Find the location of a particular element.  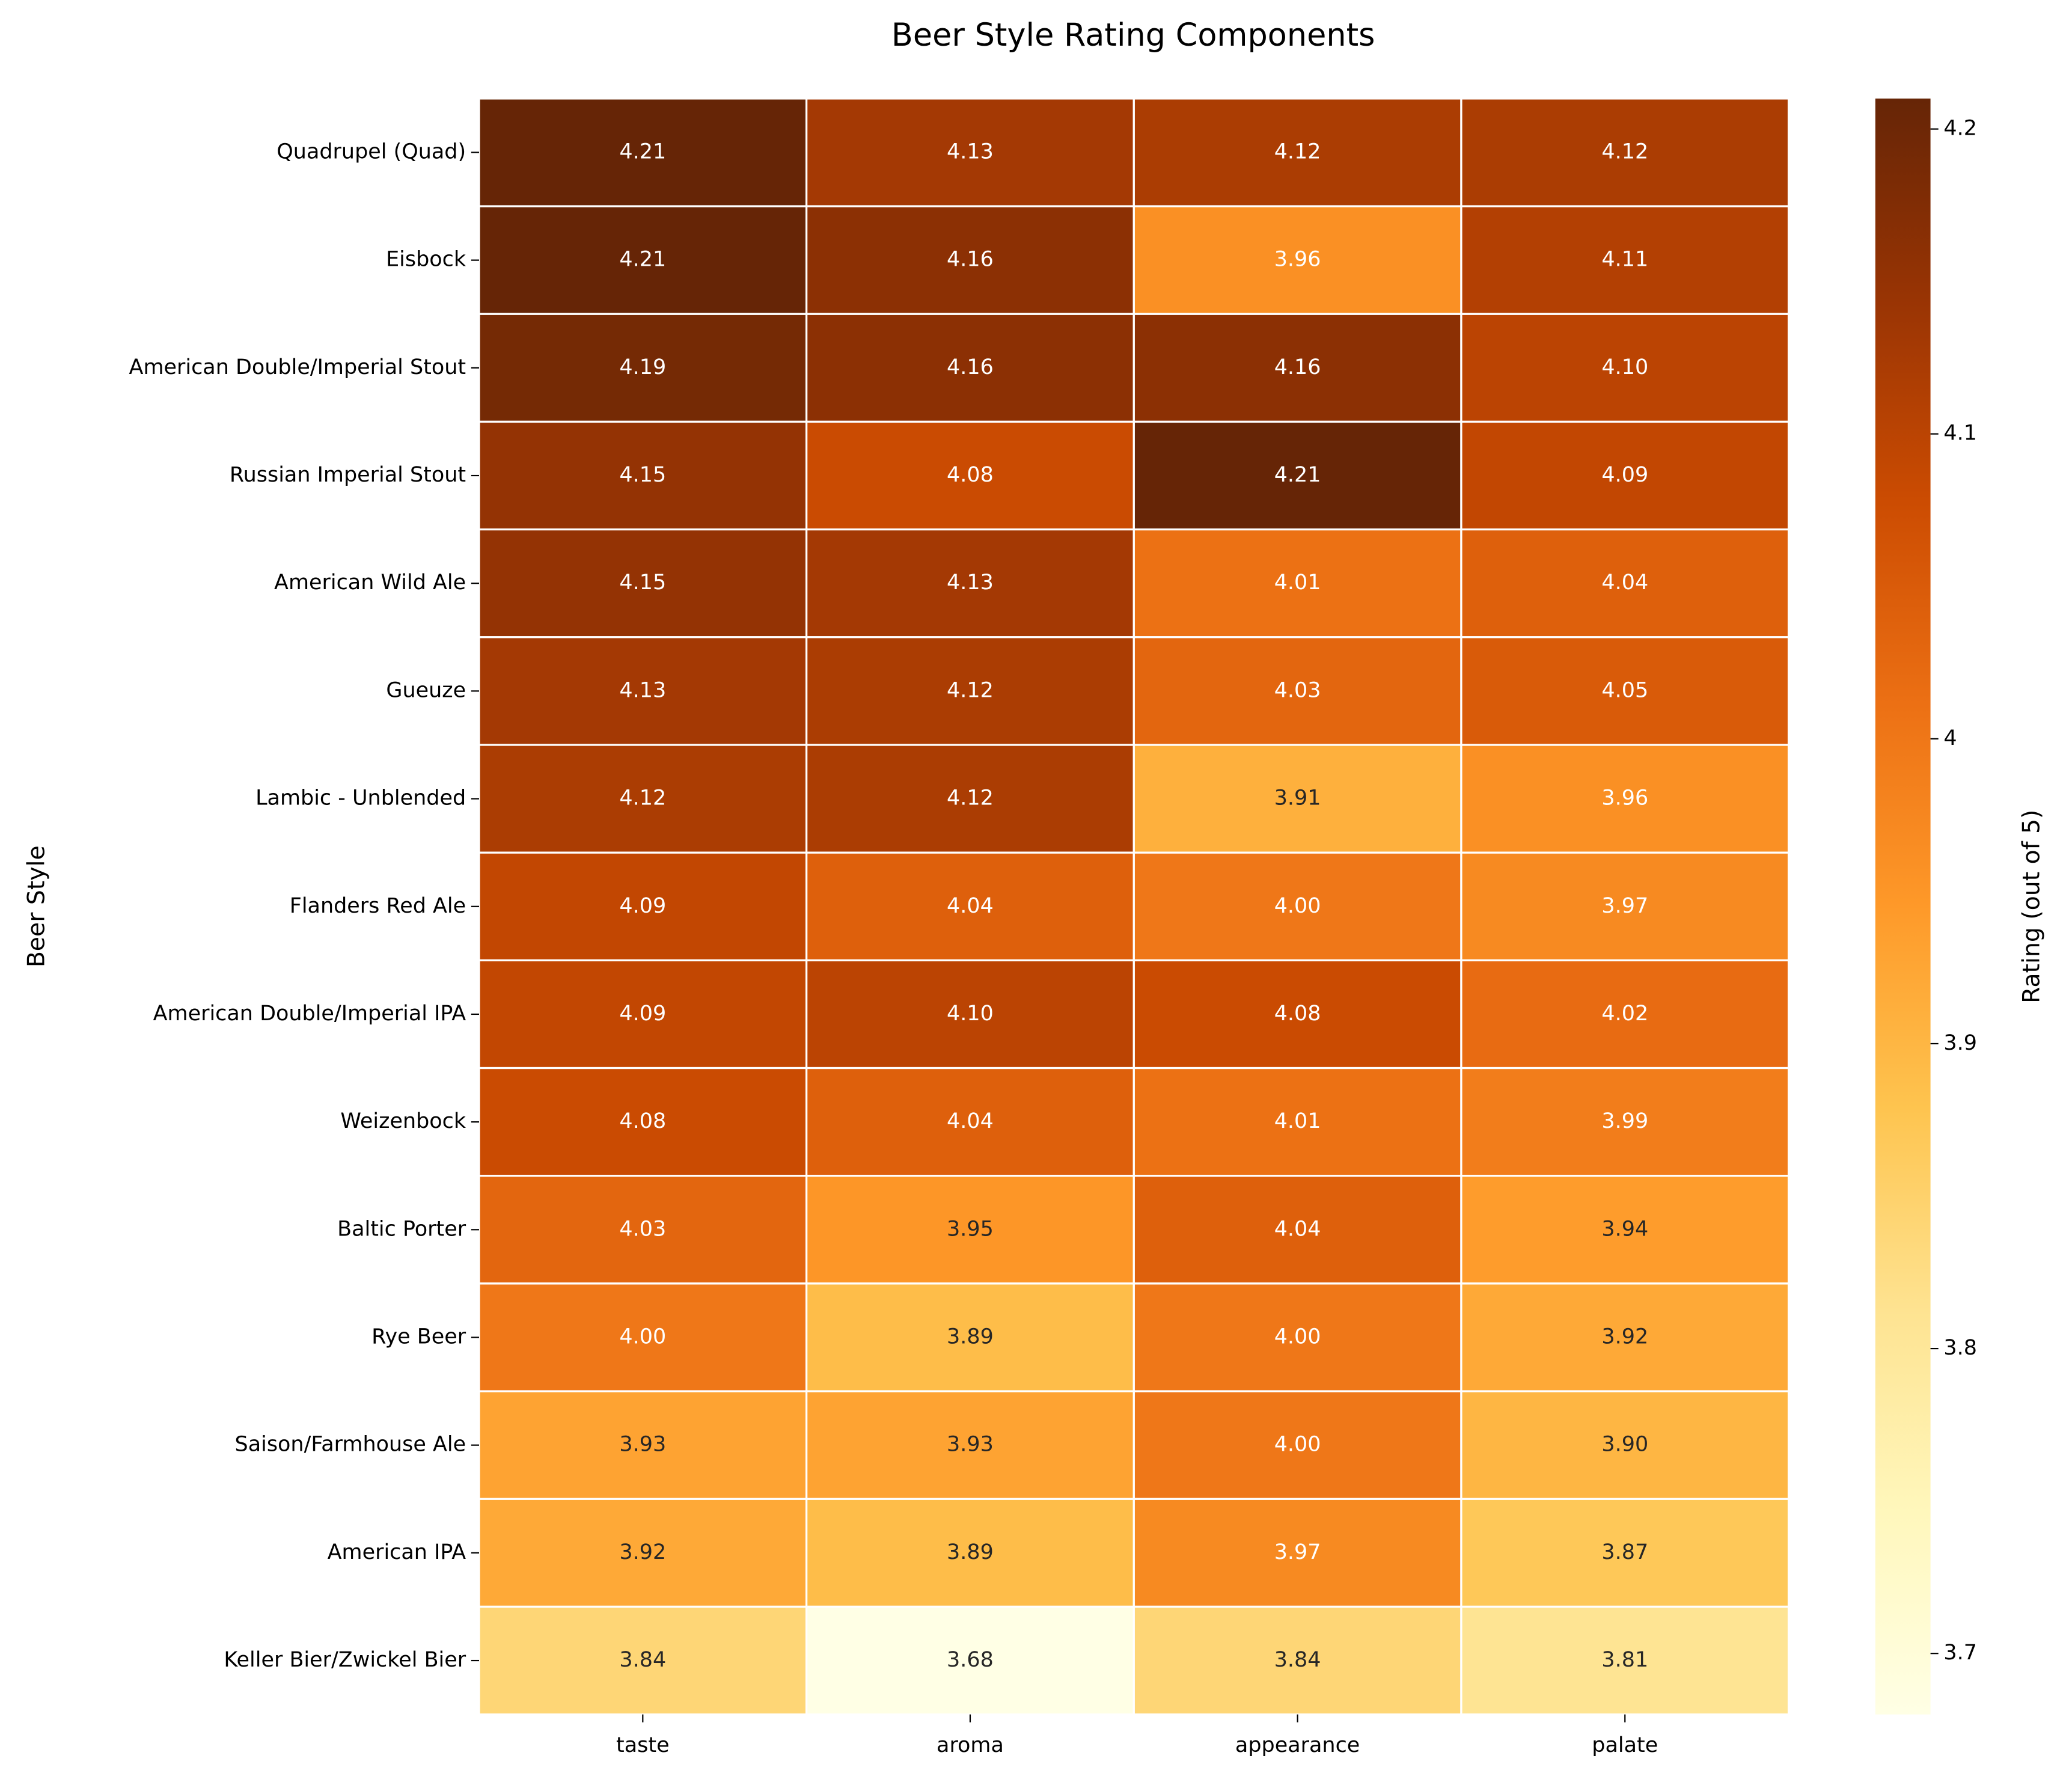

y-tick-label: Weizenbock is located at coordinates (403, 1121).